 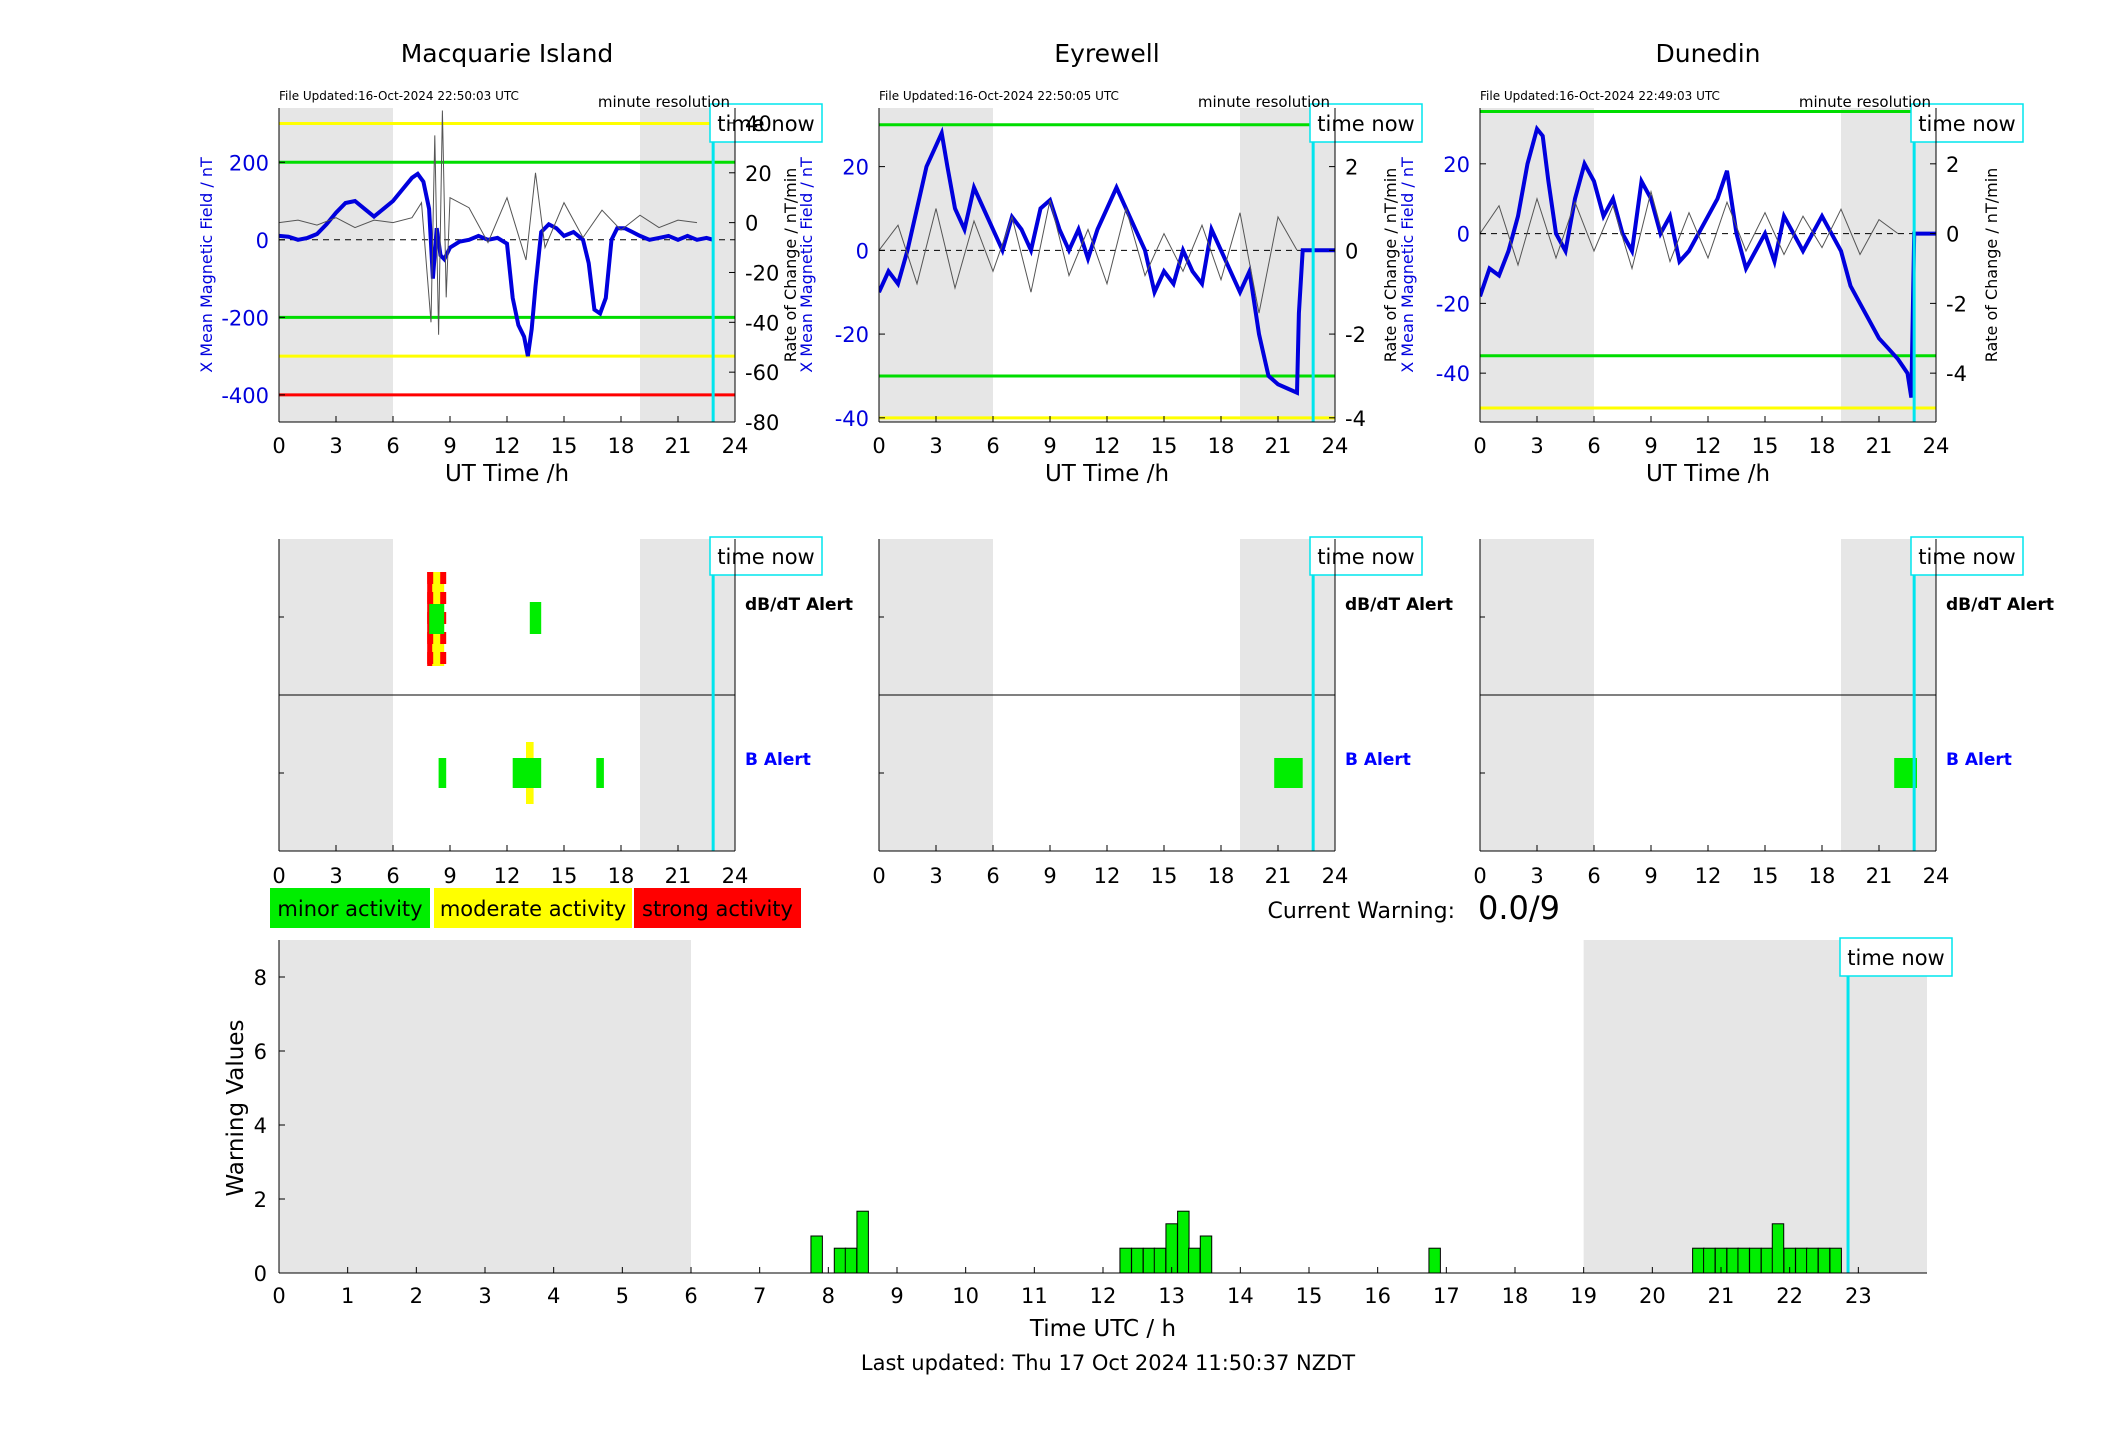 What do you see at coordinates (1583, 1296) in the screenshot?
I see `x-tick-label: 19` at bounding box center [1583, 1296].